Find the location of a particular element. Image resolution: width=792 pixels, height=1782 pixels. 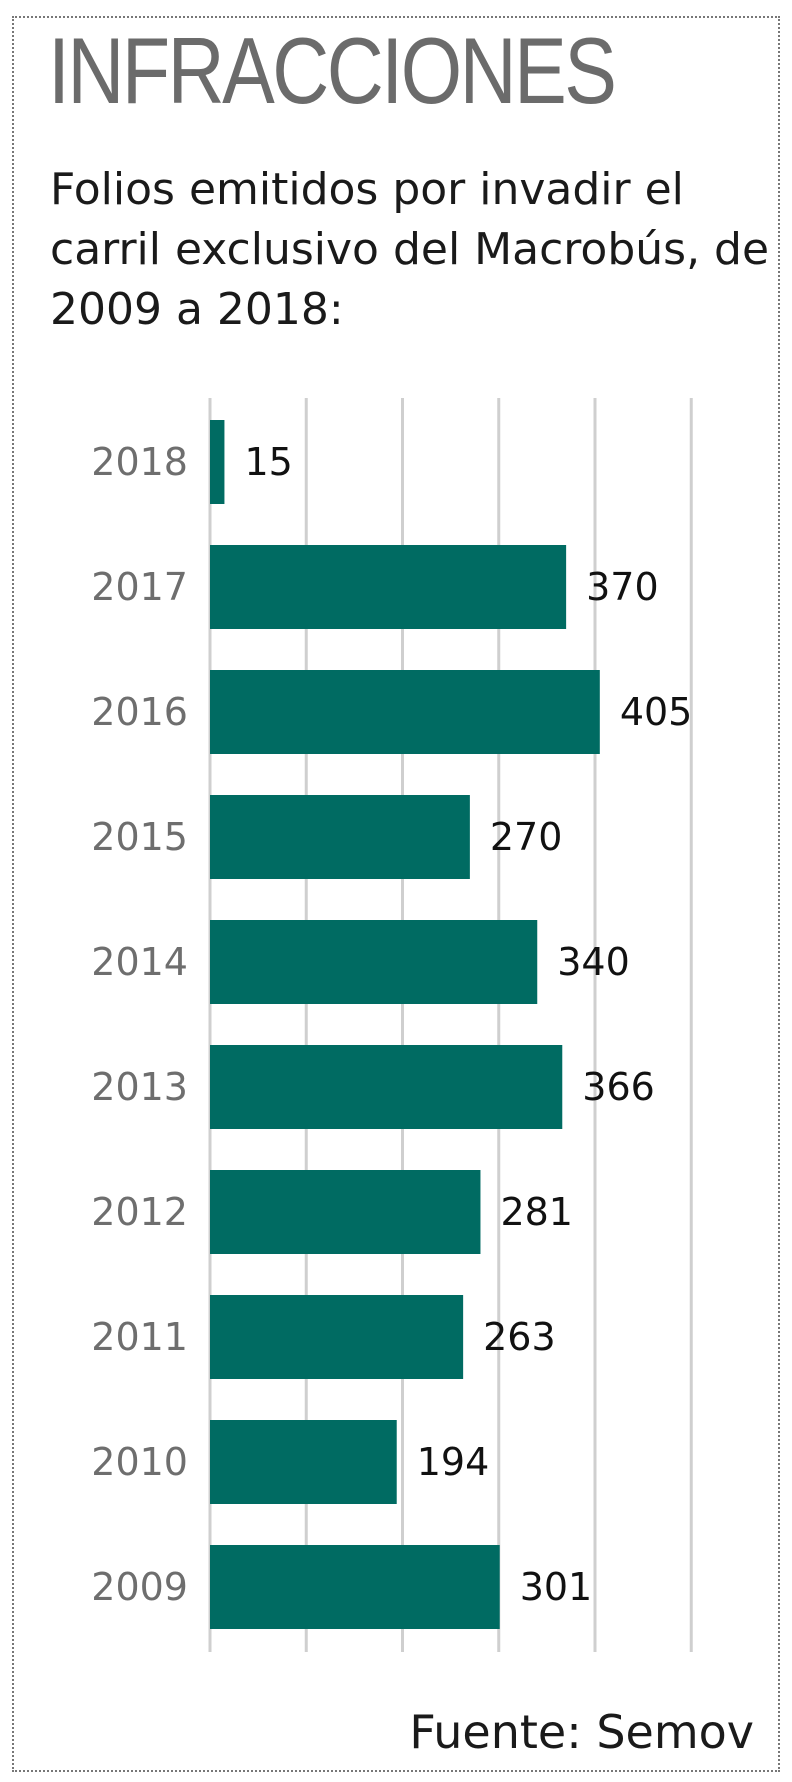

data-label: 281 is located at coordinates (536, 1212).